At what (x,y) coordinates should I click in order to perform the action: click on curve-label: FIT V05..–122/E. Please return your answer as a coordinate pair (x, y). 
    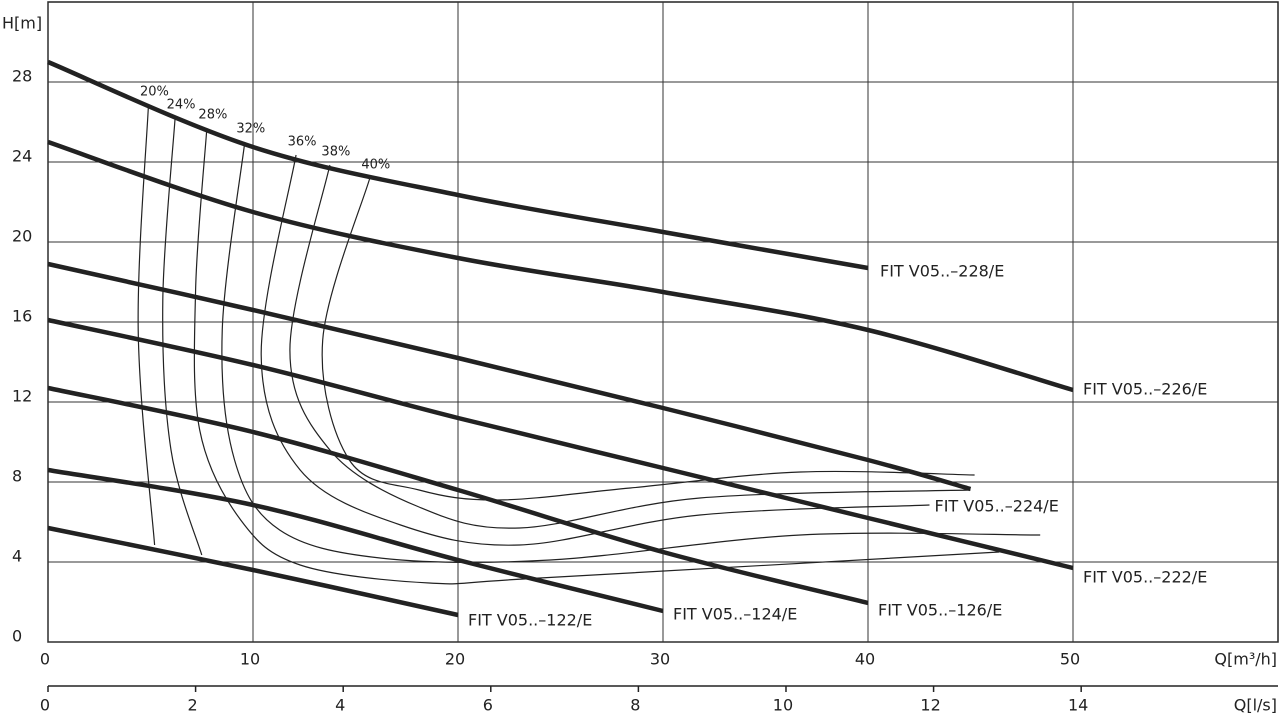
    Looking at the image, I should click on (530, 620).